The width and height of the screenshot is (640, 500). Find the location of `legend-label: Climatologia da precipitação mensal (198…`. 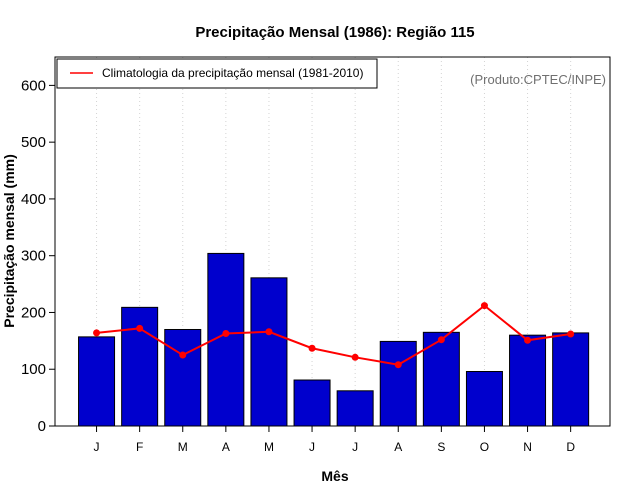

legend-label: Climatologia da precipitação mensal (198… is located at coordinates (232, 73).